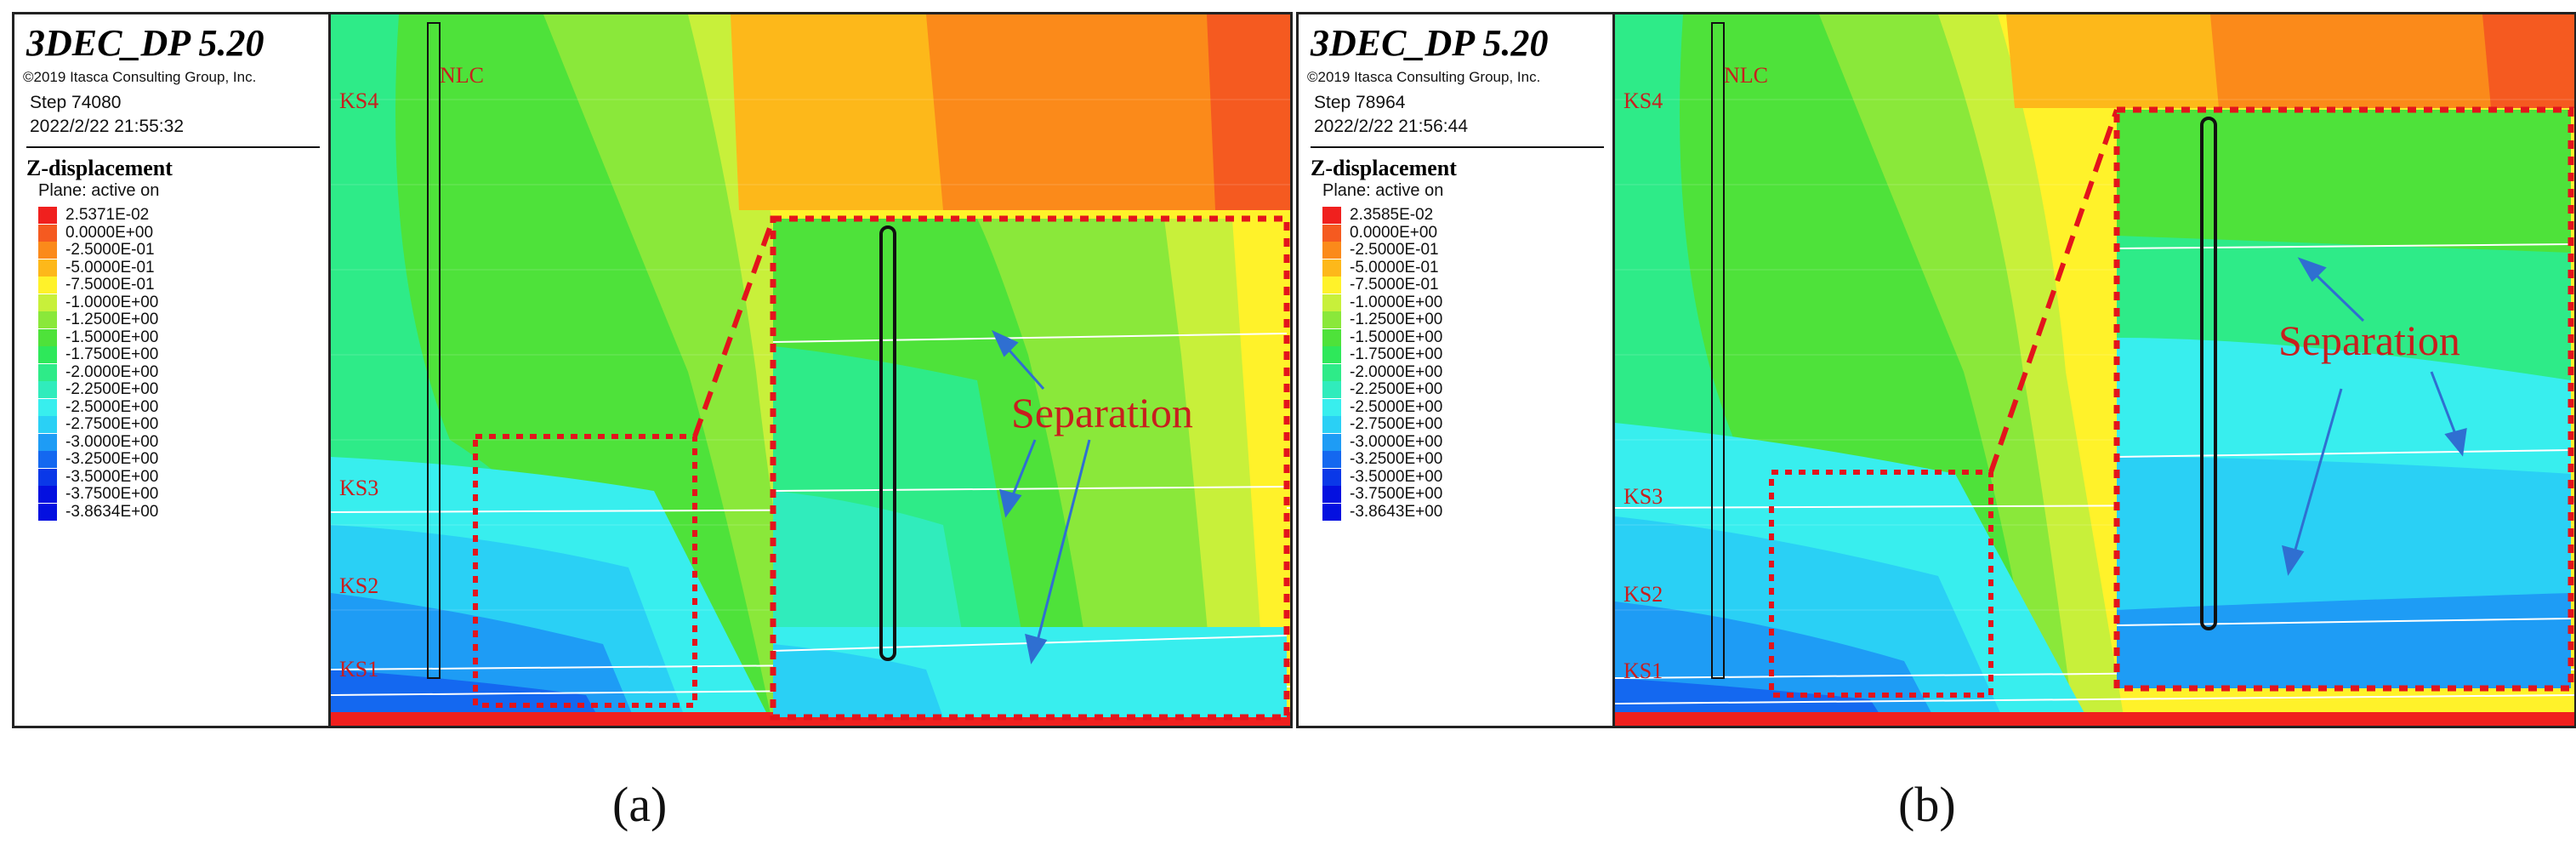  What do you see at coordinates (2094, 719) in the screenshot?
I see `floor-band` at bounding box center [2094, 719].